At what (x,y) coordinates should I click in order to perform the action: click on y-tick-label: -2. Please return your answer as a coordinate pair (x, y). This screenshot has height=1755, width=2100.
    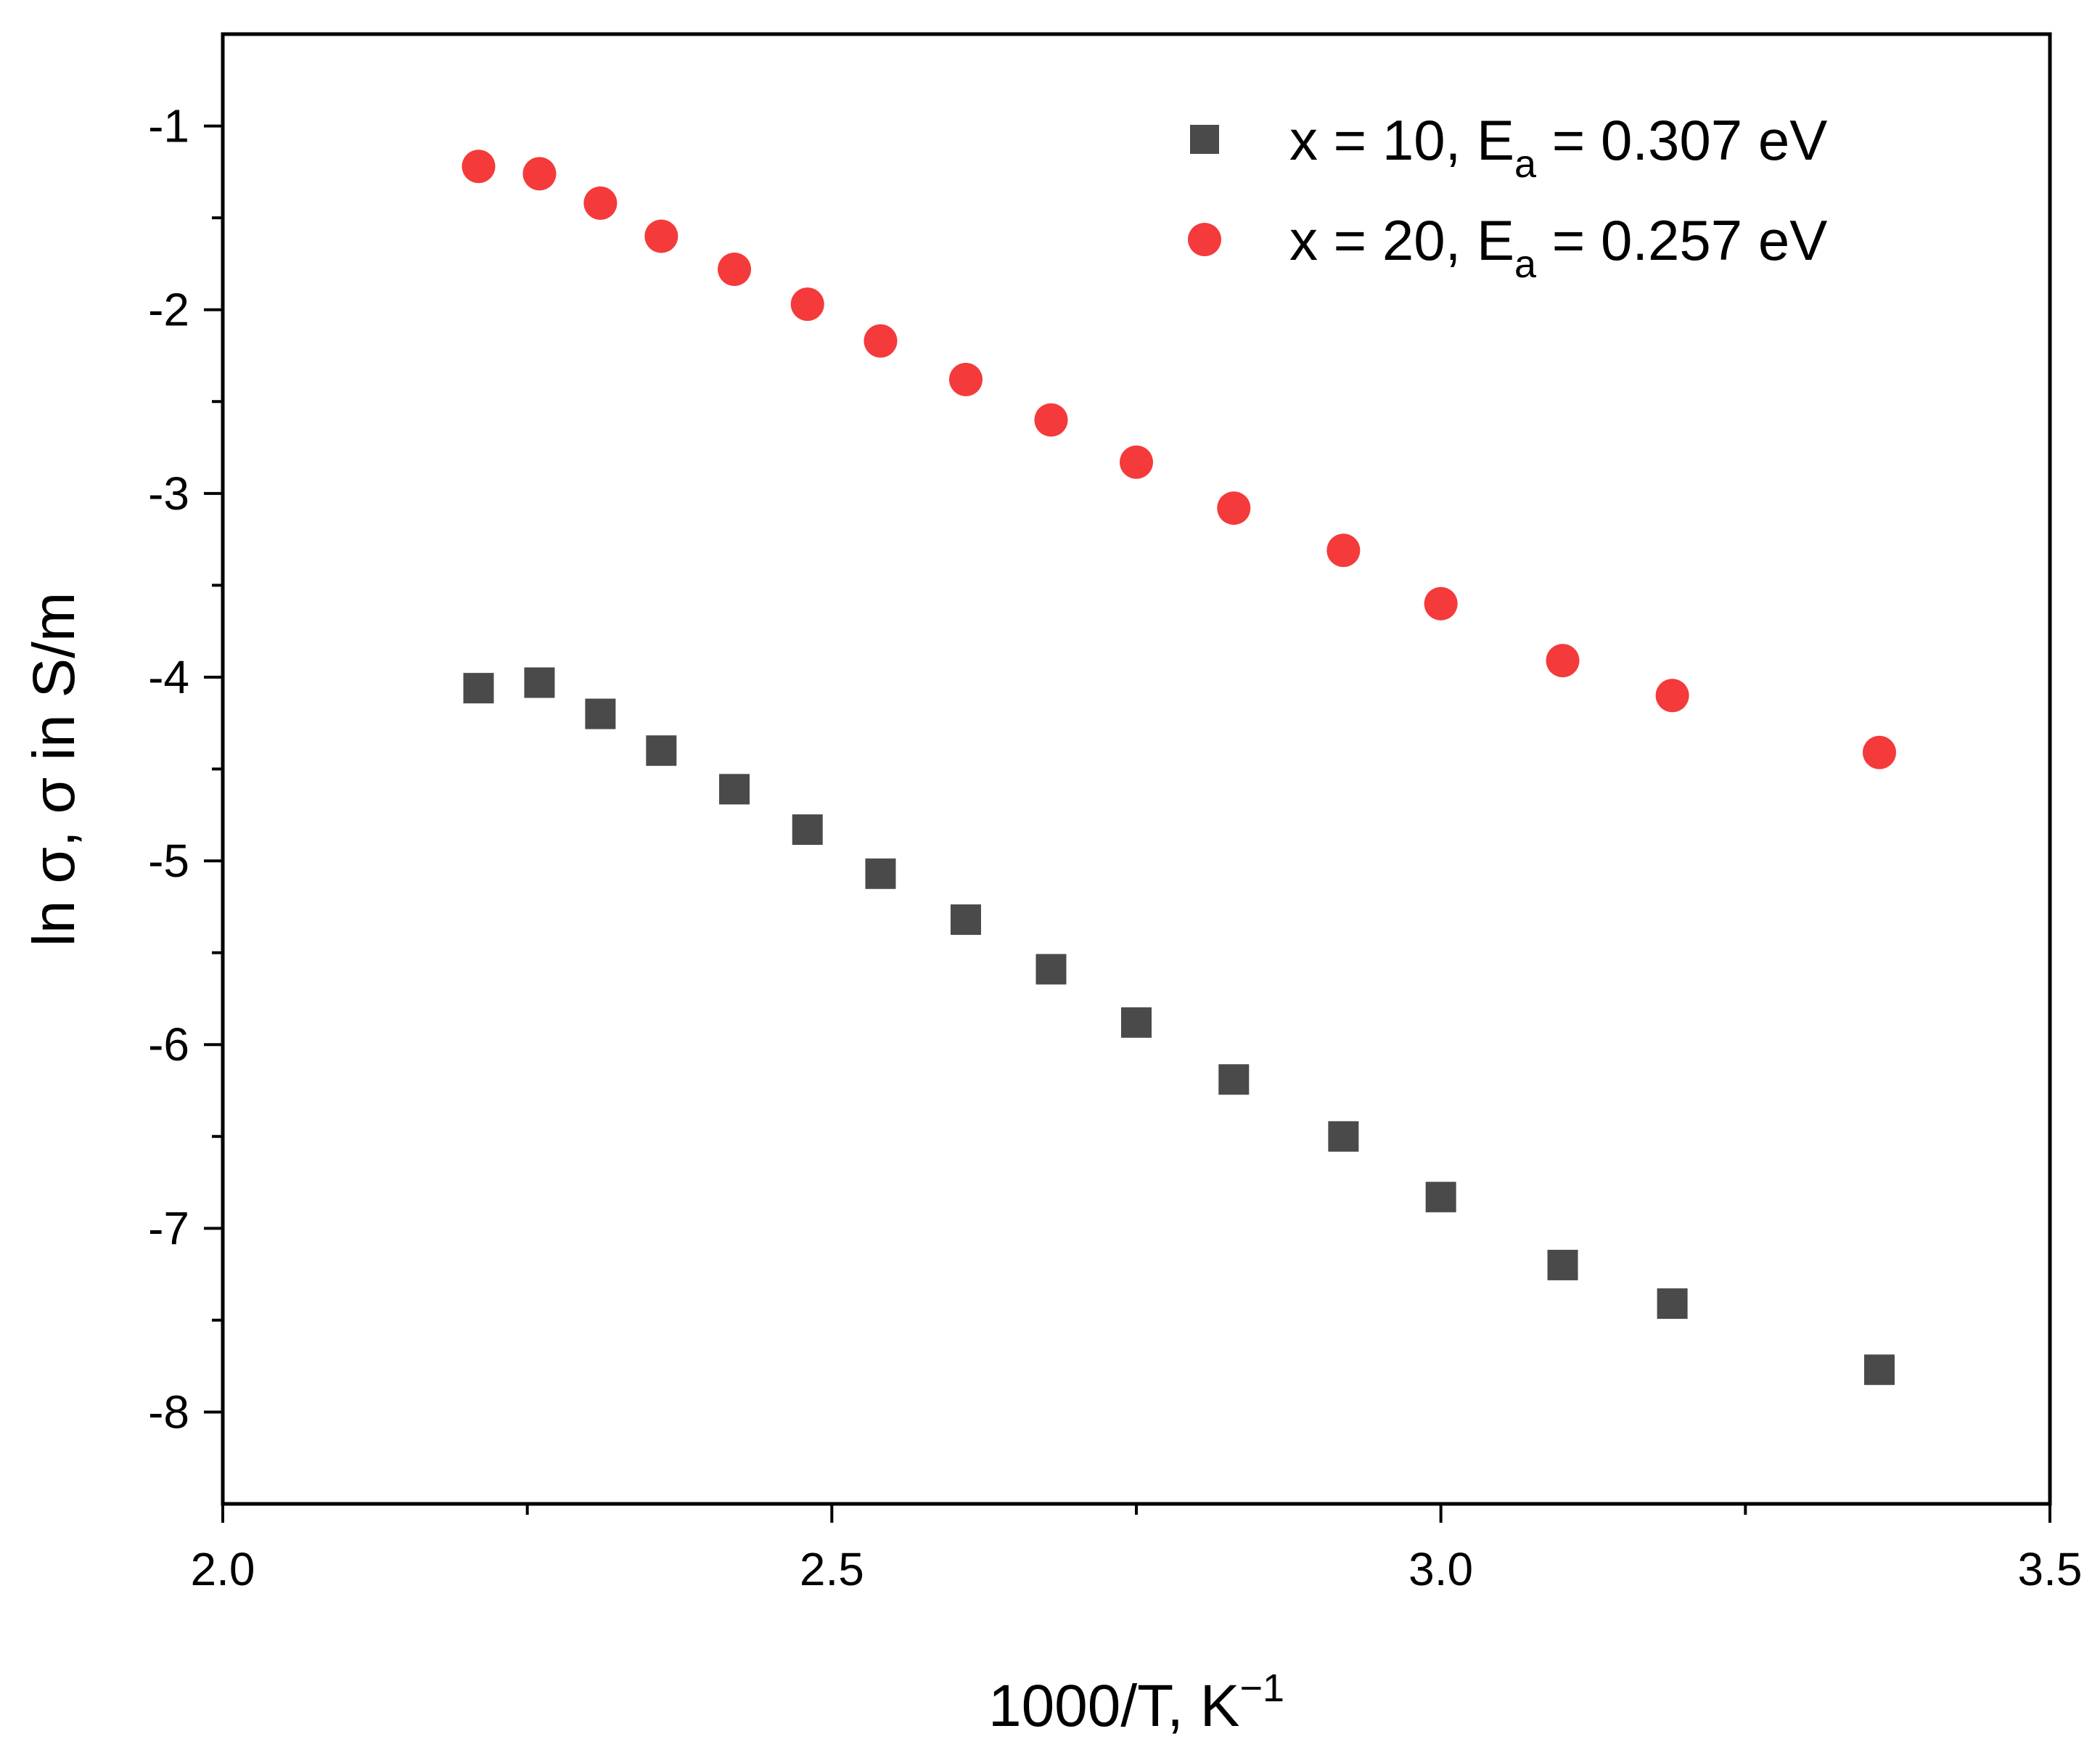
    Looking at the image, I should click on (168, 310).